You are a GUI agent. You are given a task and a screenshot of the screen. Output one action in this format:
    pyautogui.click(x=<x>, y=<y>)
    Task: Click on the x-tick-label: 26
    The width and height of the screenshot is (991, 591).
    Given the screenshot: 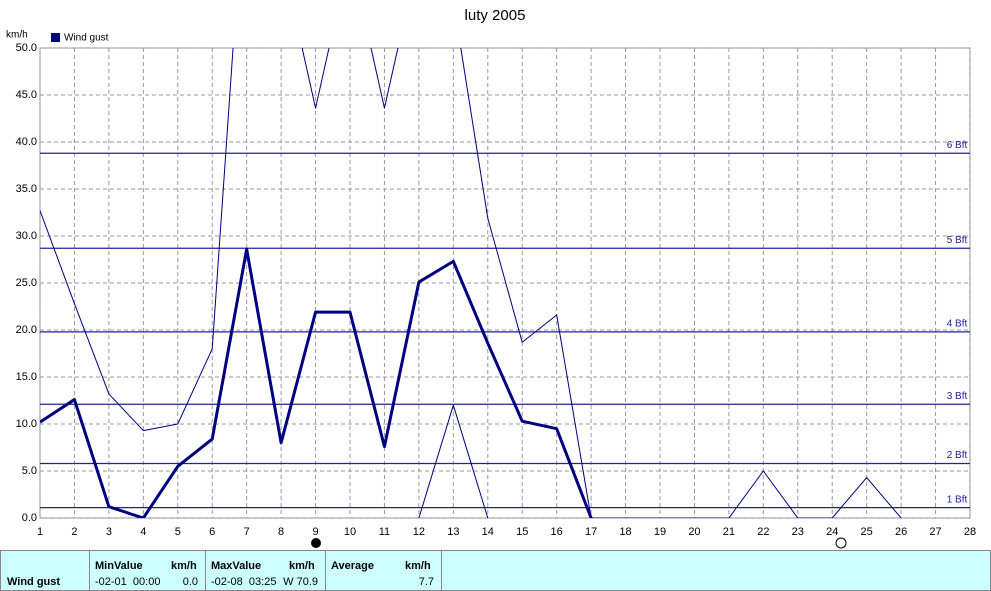 What is the action you would take?
    pyautogui.click(x=901, y=532)
    